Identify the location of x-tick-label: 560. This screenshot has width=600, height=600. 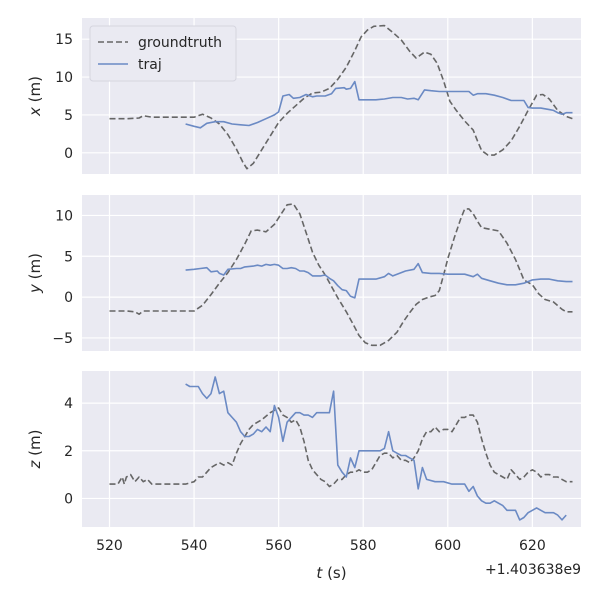
(278, 546).